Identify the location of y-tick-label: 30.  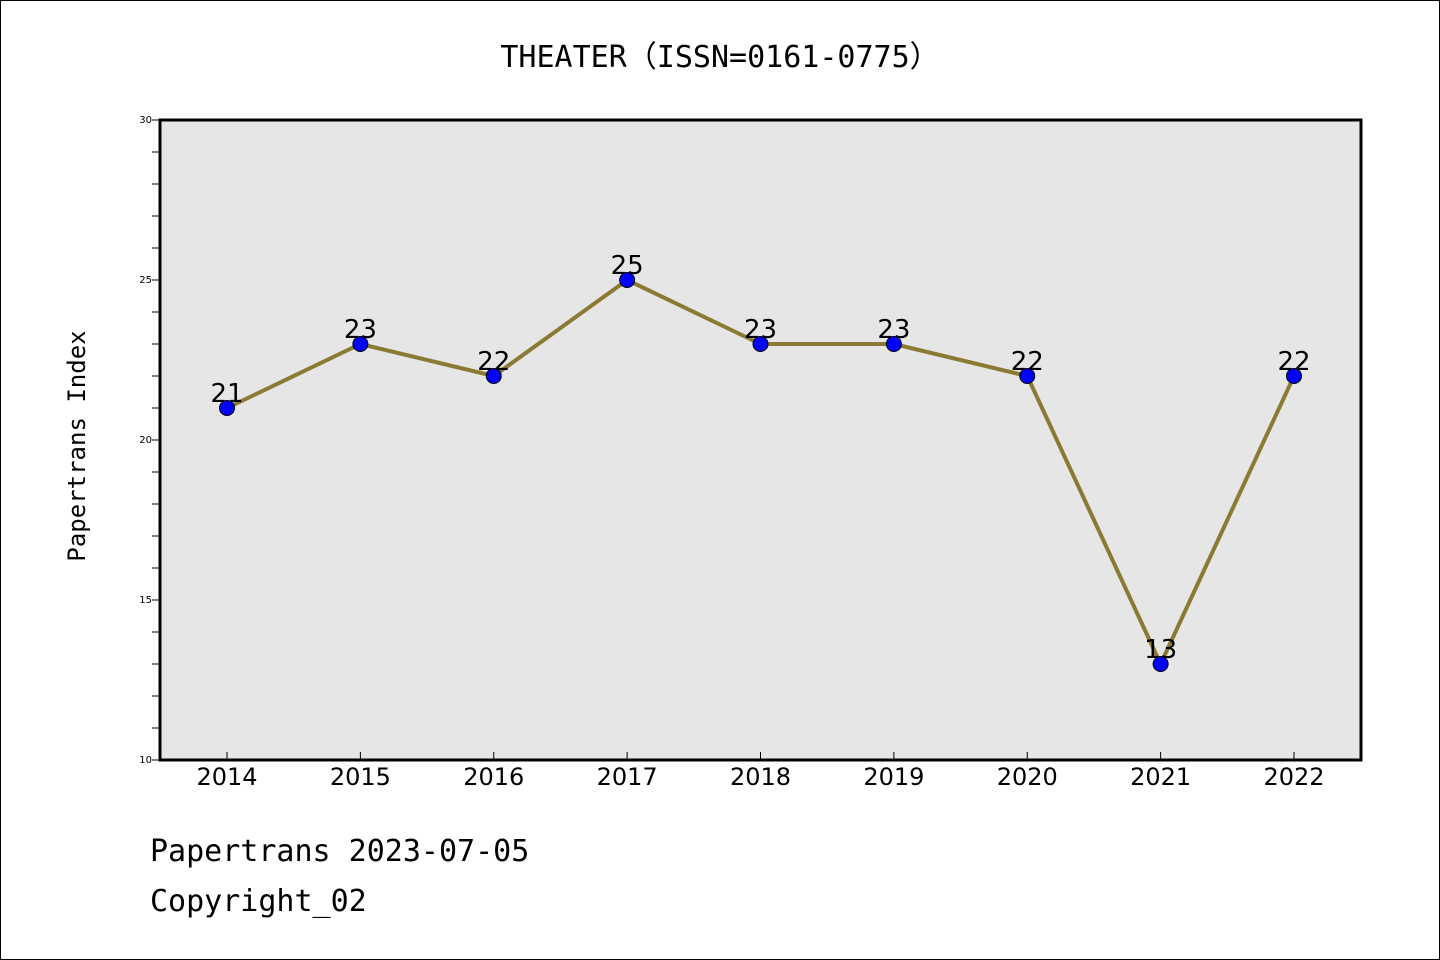
(145, 120).